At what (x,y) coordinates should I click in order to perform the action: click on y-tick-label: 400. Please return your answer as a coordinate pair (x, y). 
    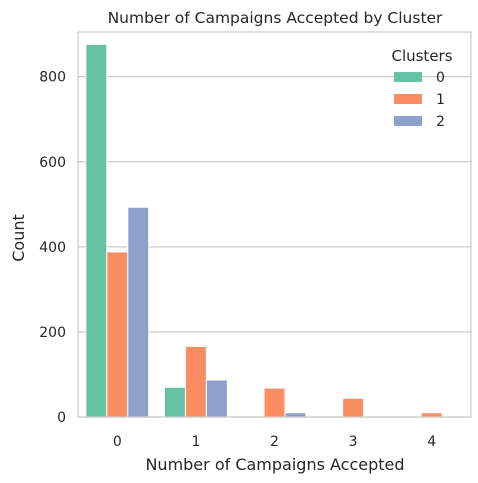
    Looking at the image, I should click on (52, 248).